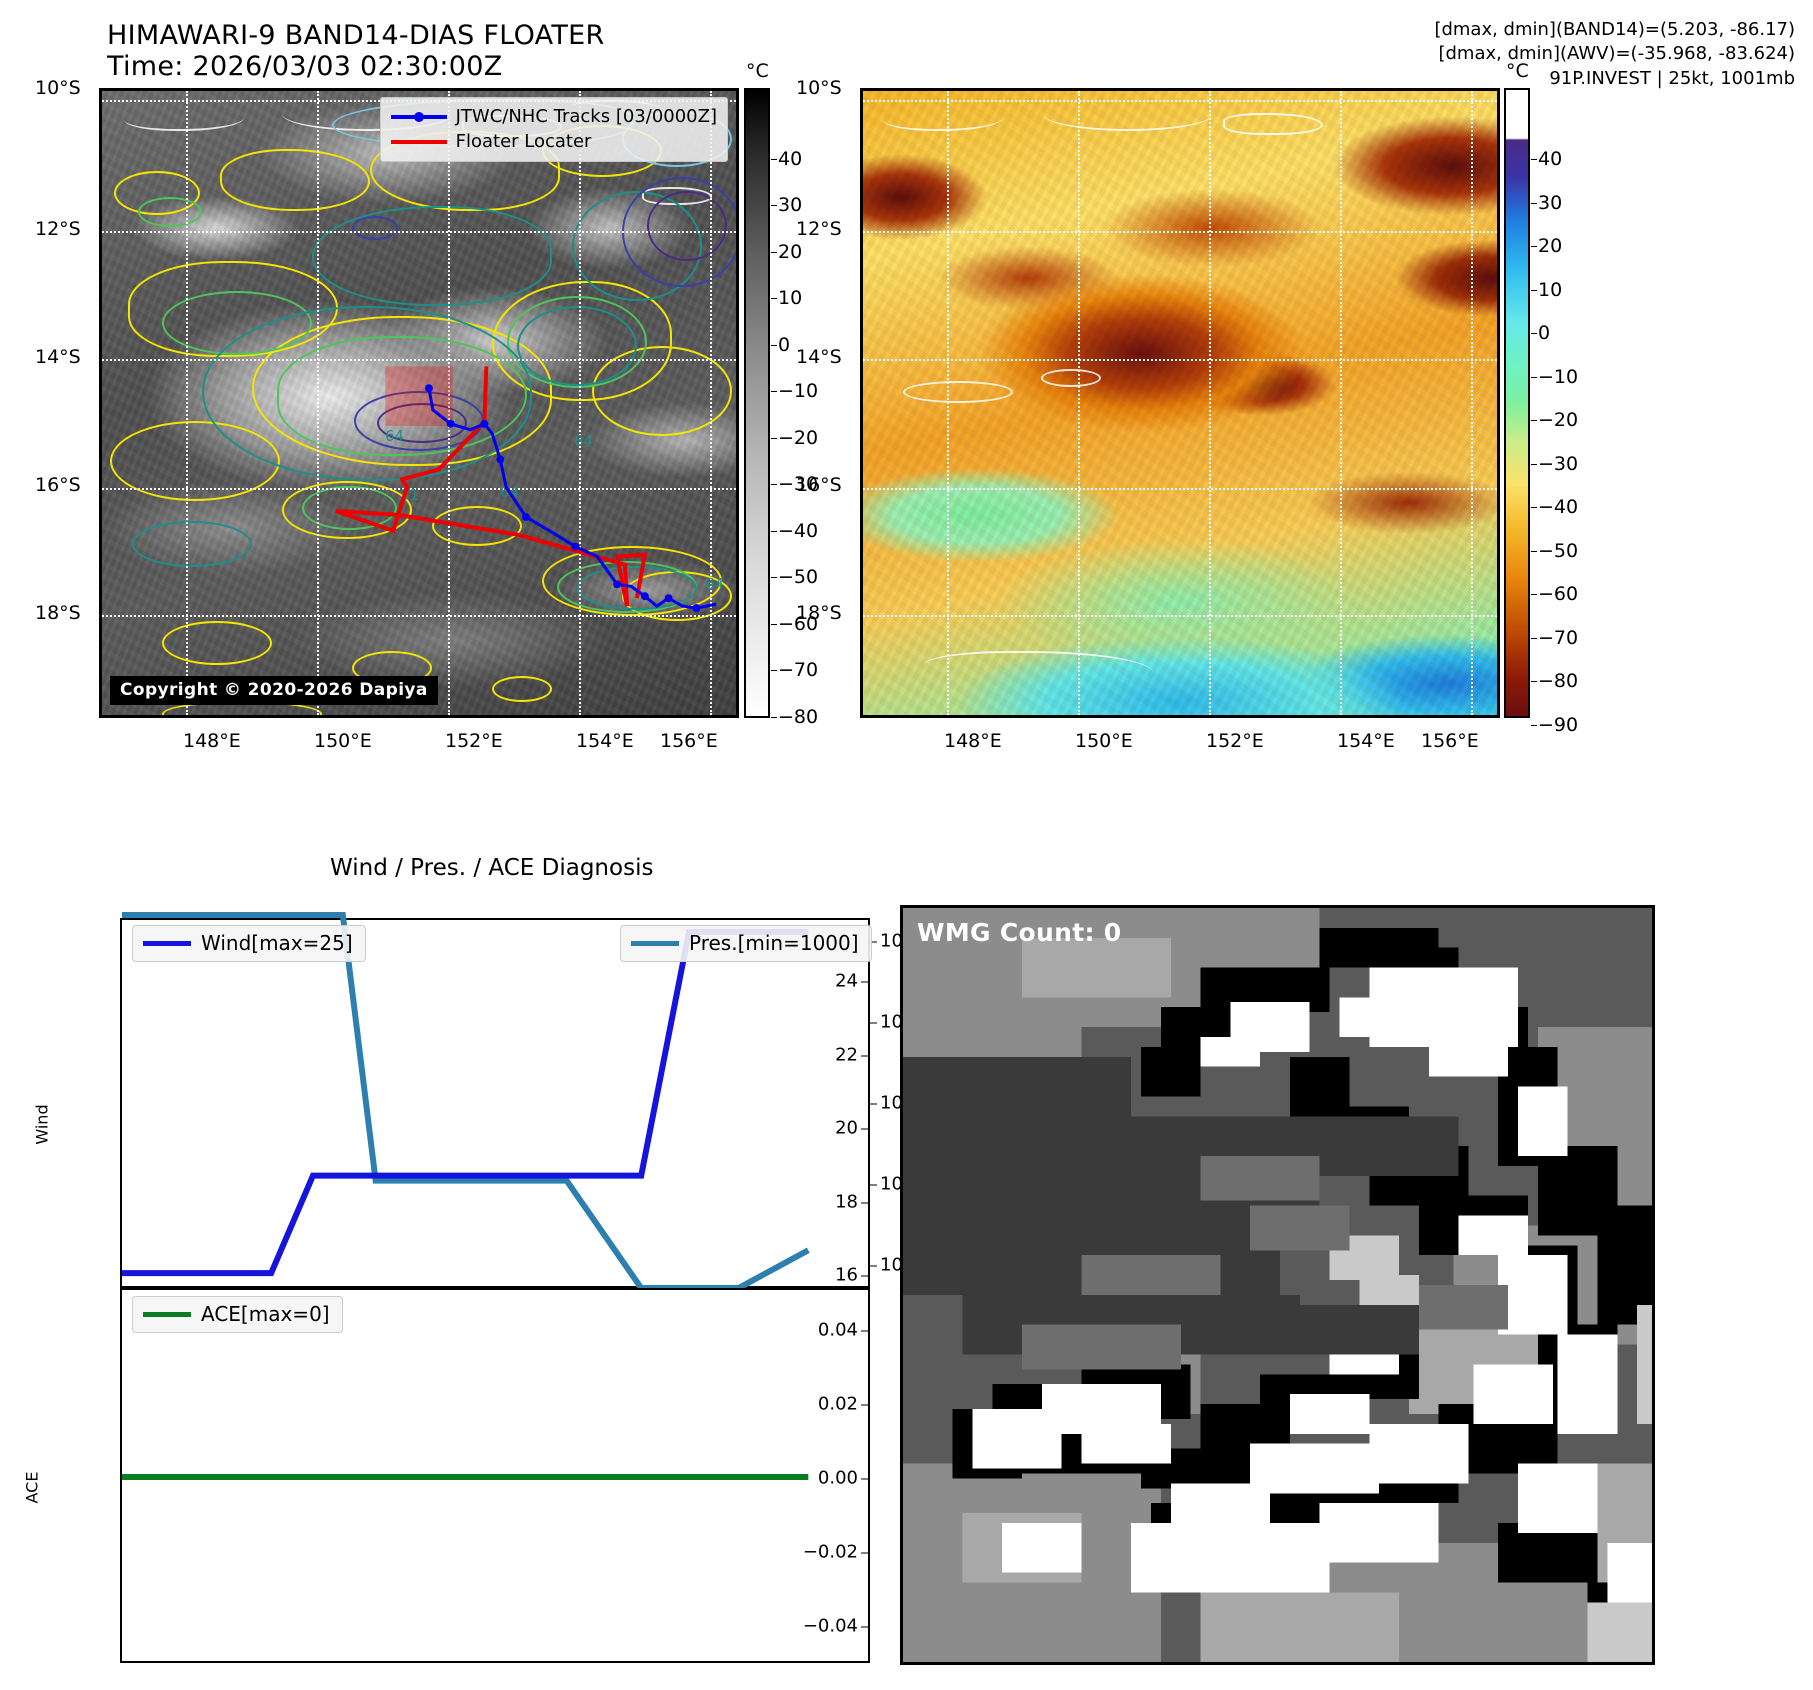 The height and width of the screenshot is (1690, 1813). What do you see at coordinates (237, 1314) in the screenshot?
I see `ace-legend: ACE[max=0]` at bounding box center [237, 1314].